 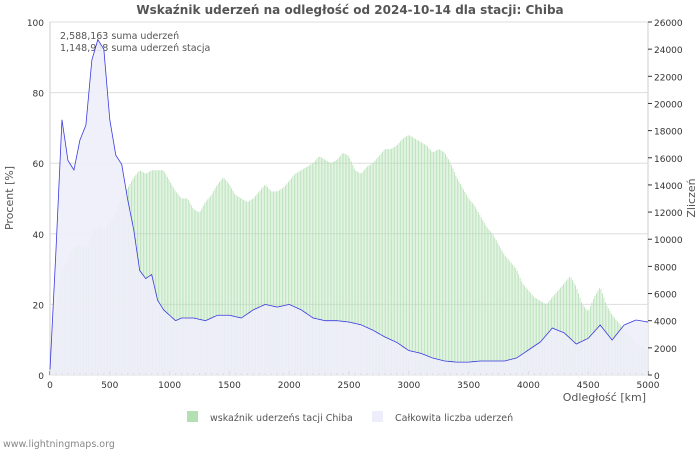 I want to click on legend-swatch-total, so click(x=377, y=416).